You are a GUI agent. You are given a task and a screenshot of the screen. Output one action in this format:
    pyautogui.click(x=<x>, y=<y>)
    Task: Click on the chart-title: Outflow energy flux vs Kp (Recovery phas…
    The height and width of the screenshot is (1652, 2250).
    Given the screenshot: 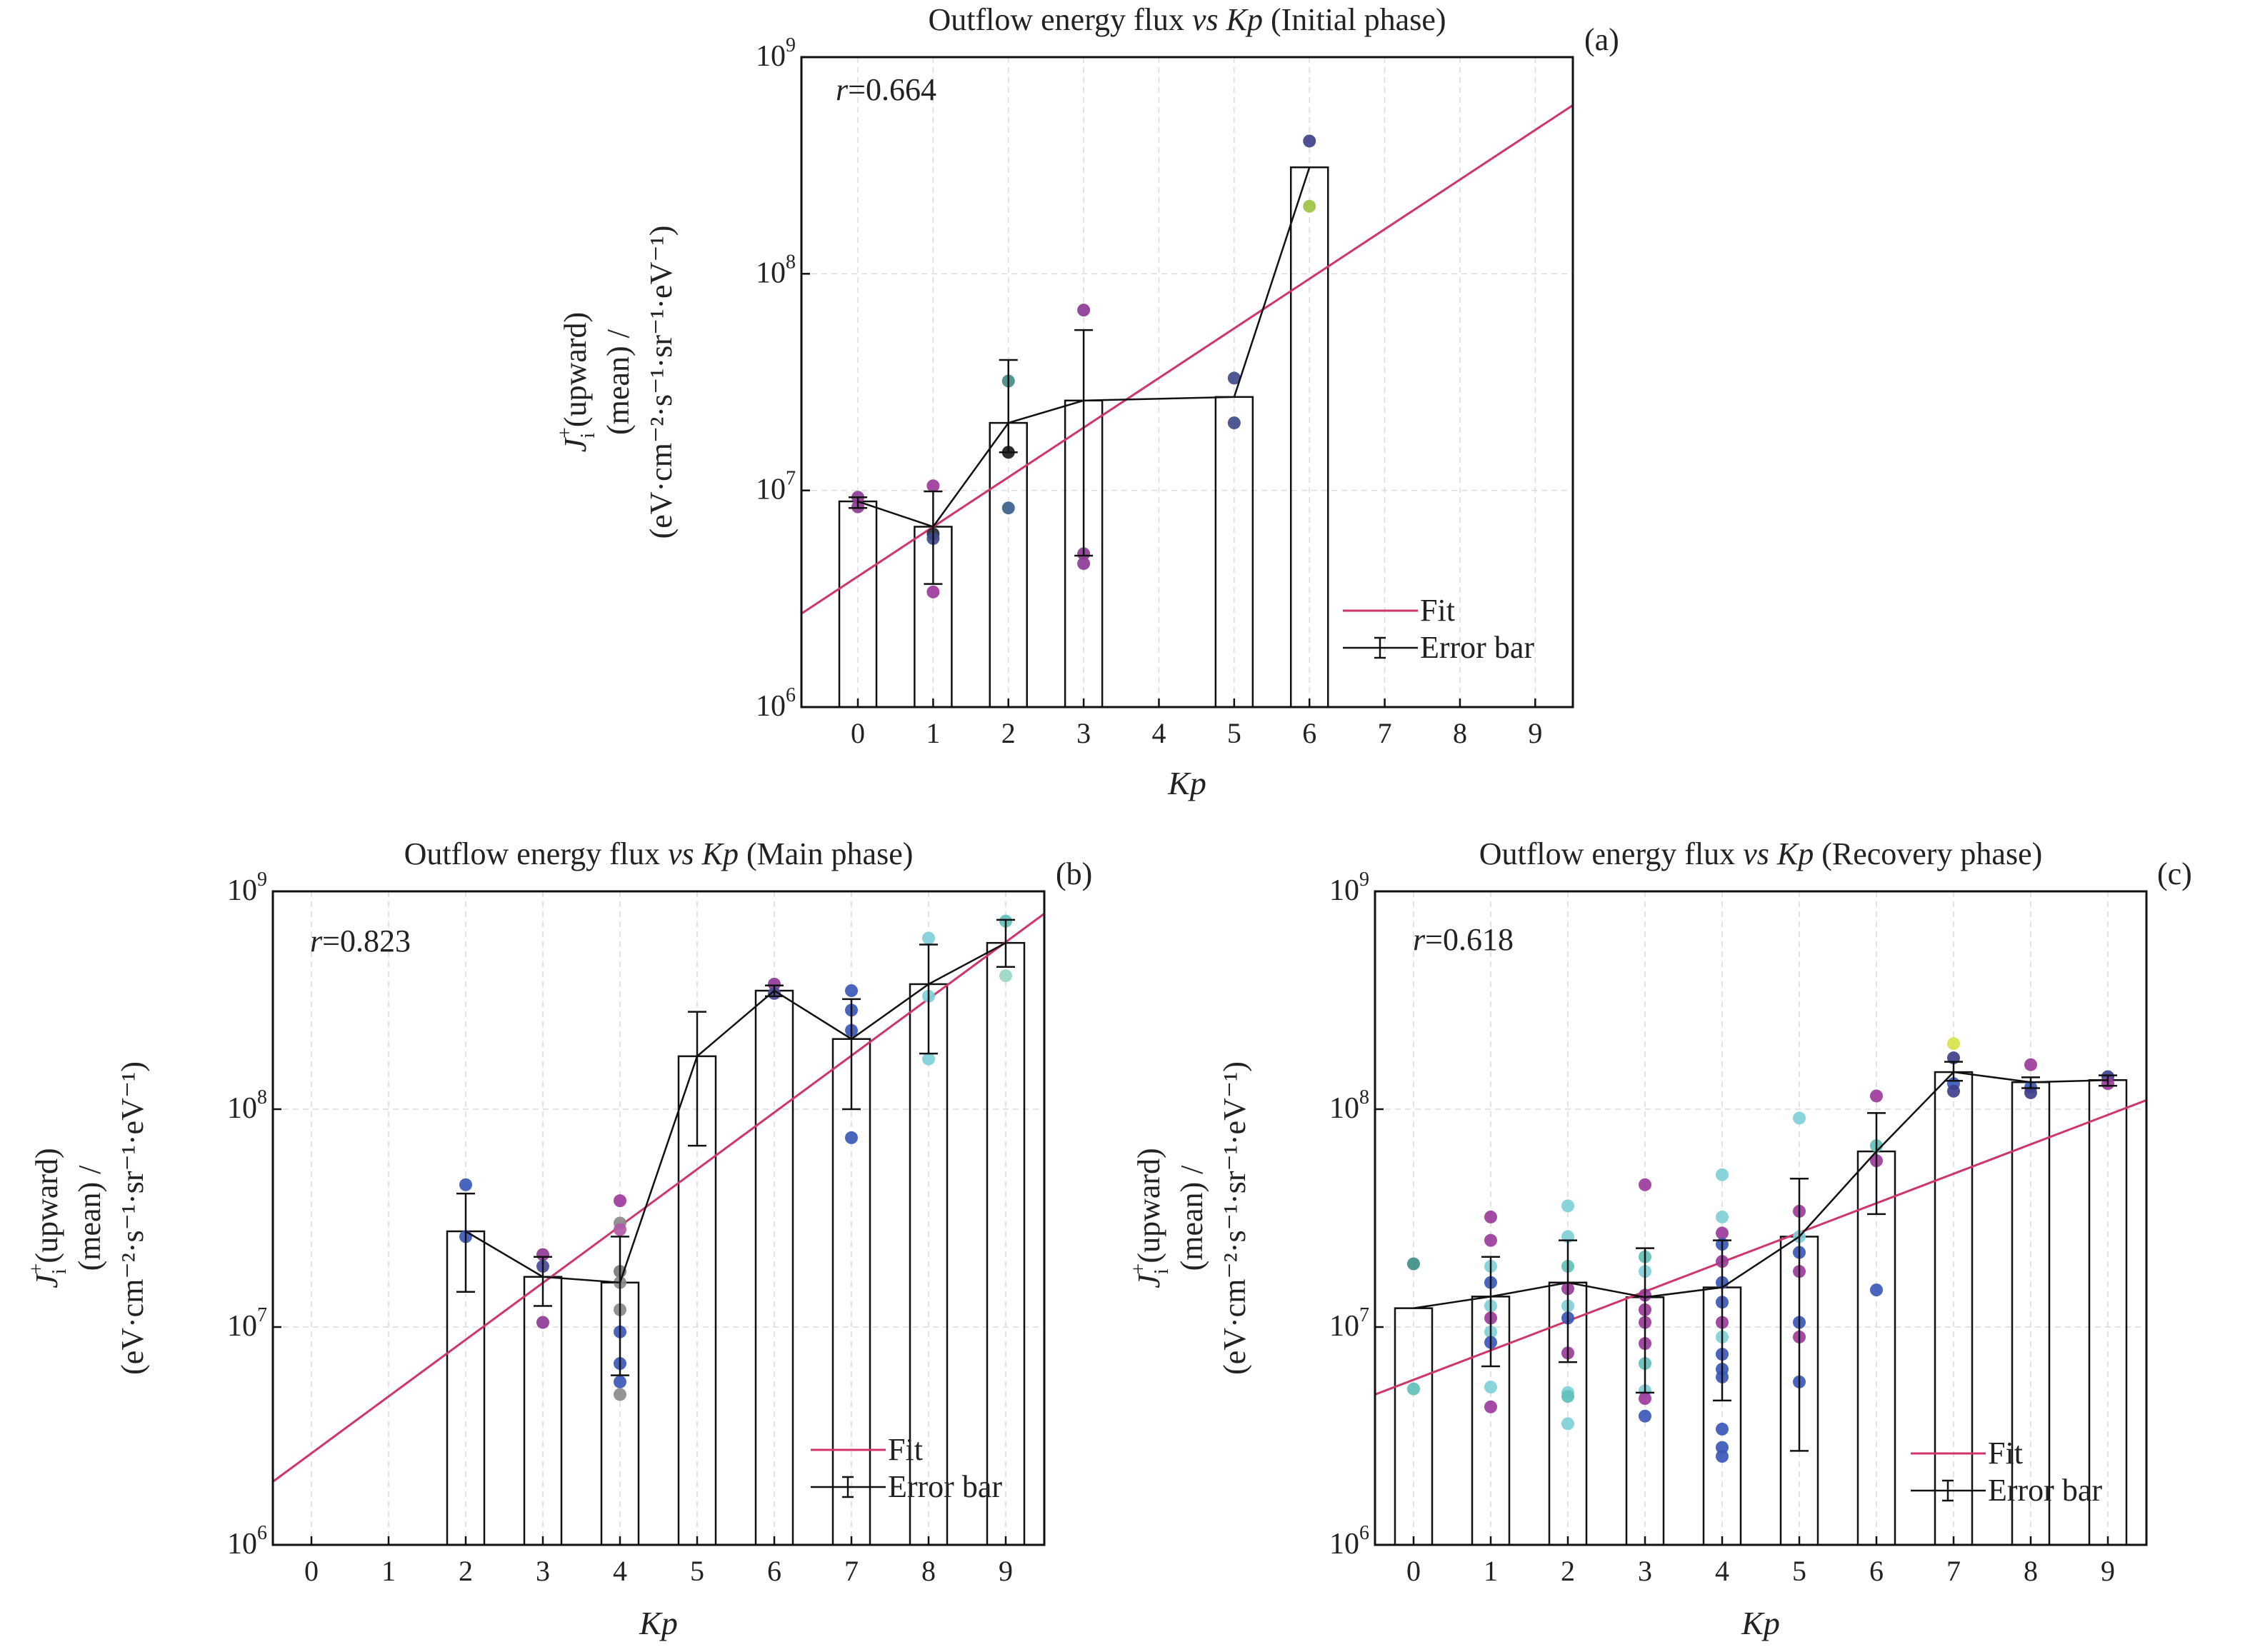 What is the action you would take?
    pyautogui.click(x=1761, y=853)
    